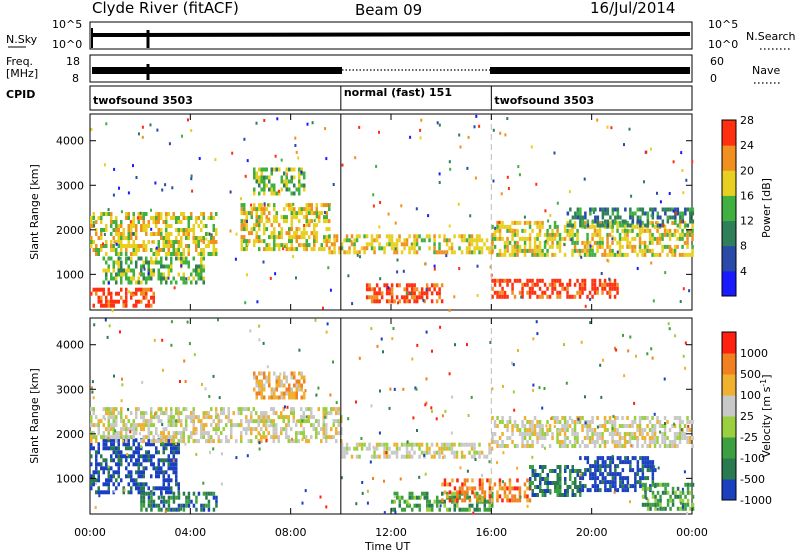 The width and height of the screenshot is (800, 554). I want to click on nave-label: Nave, so click(766, 70).